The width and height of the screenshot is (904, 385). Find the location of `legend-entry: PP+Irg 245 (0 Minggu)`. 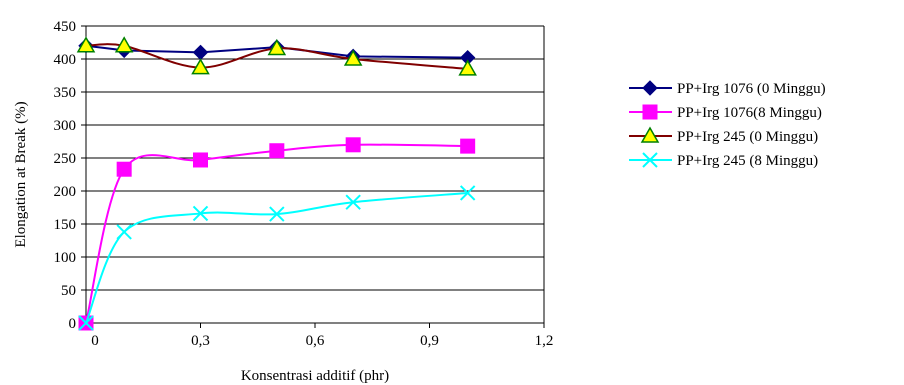

legend-entry: PP+Irg 245 (0 Minggu) is located at coordinates (723, 135).